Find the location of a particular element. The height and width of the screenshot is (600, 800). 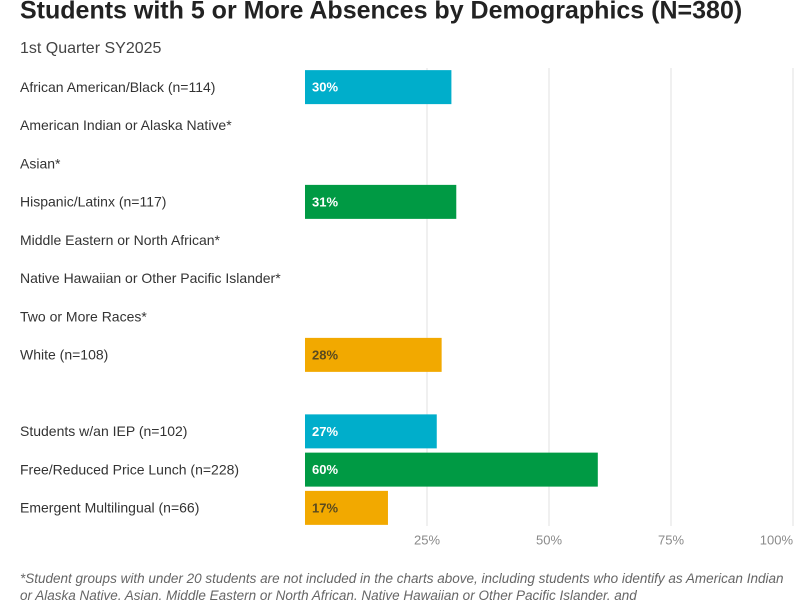

y-tick-label: Free/Reduced Price Lunch (n=228) is located at coordinates (129, 469).